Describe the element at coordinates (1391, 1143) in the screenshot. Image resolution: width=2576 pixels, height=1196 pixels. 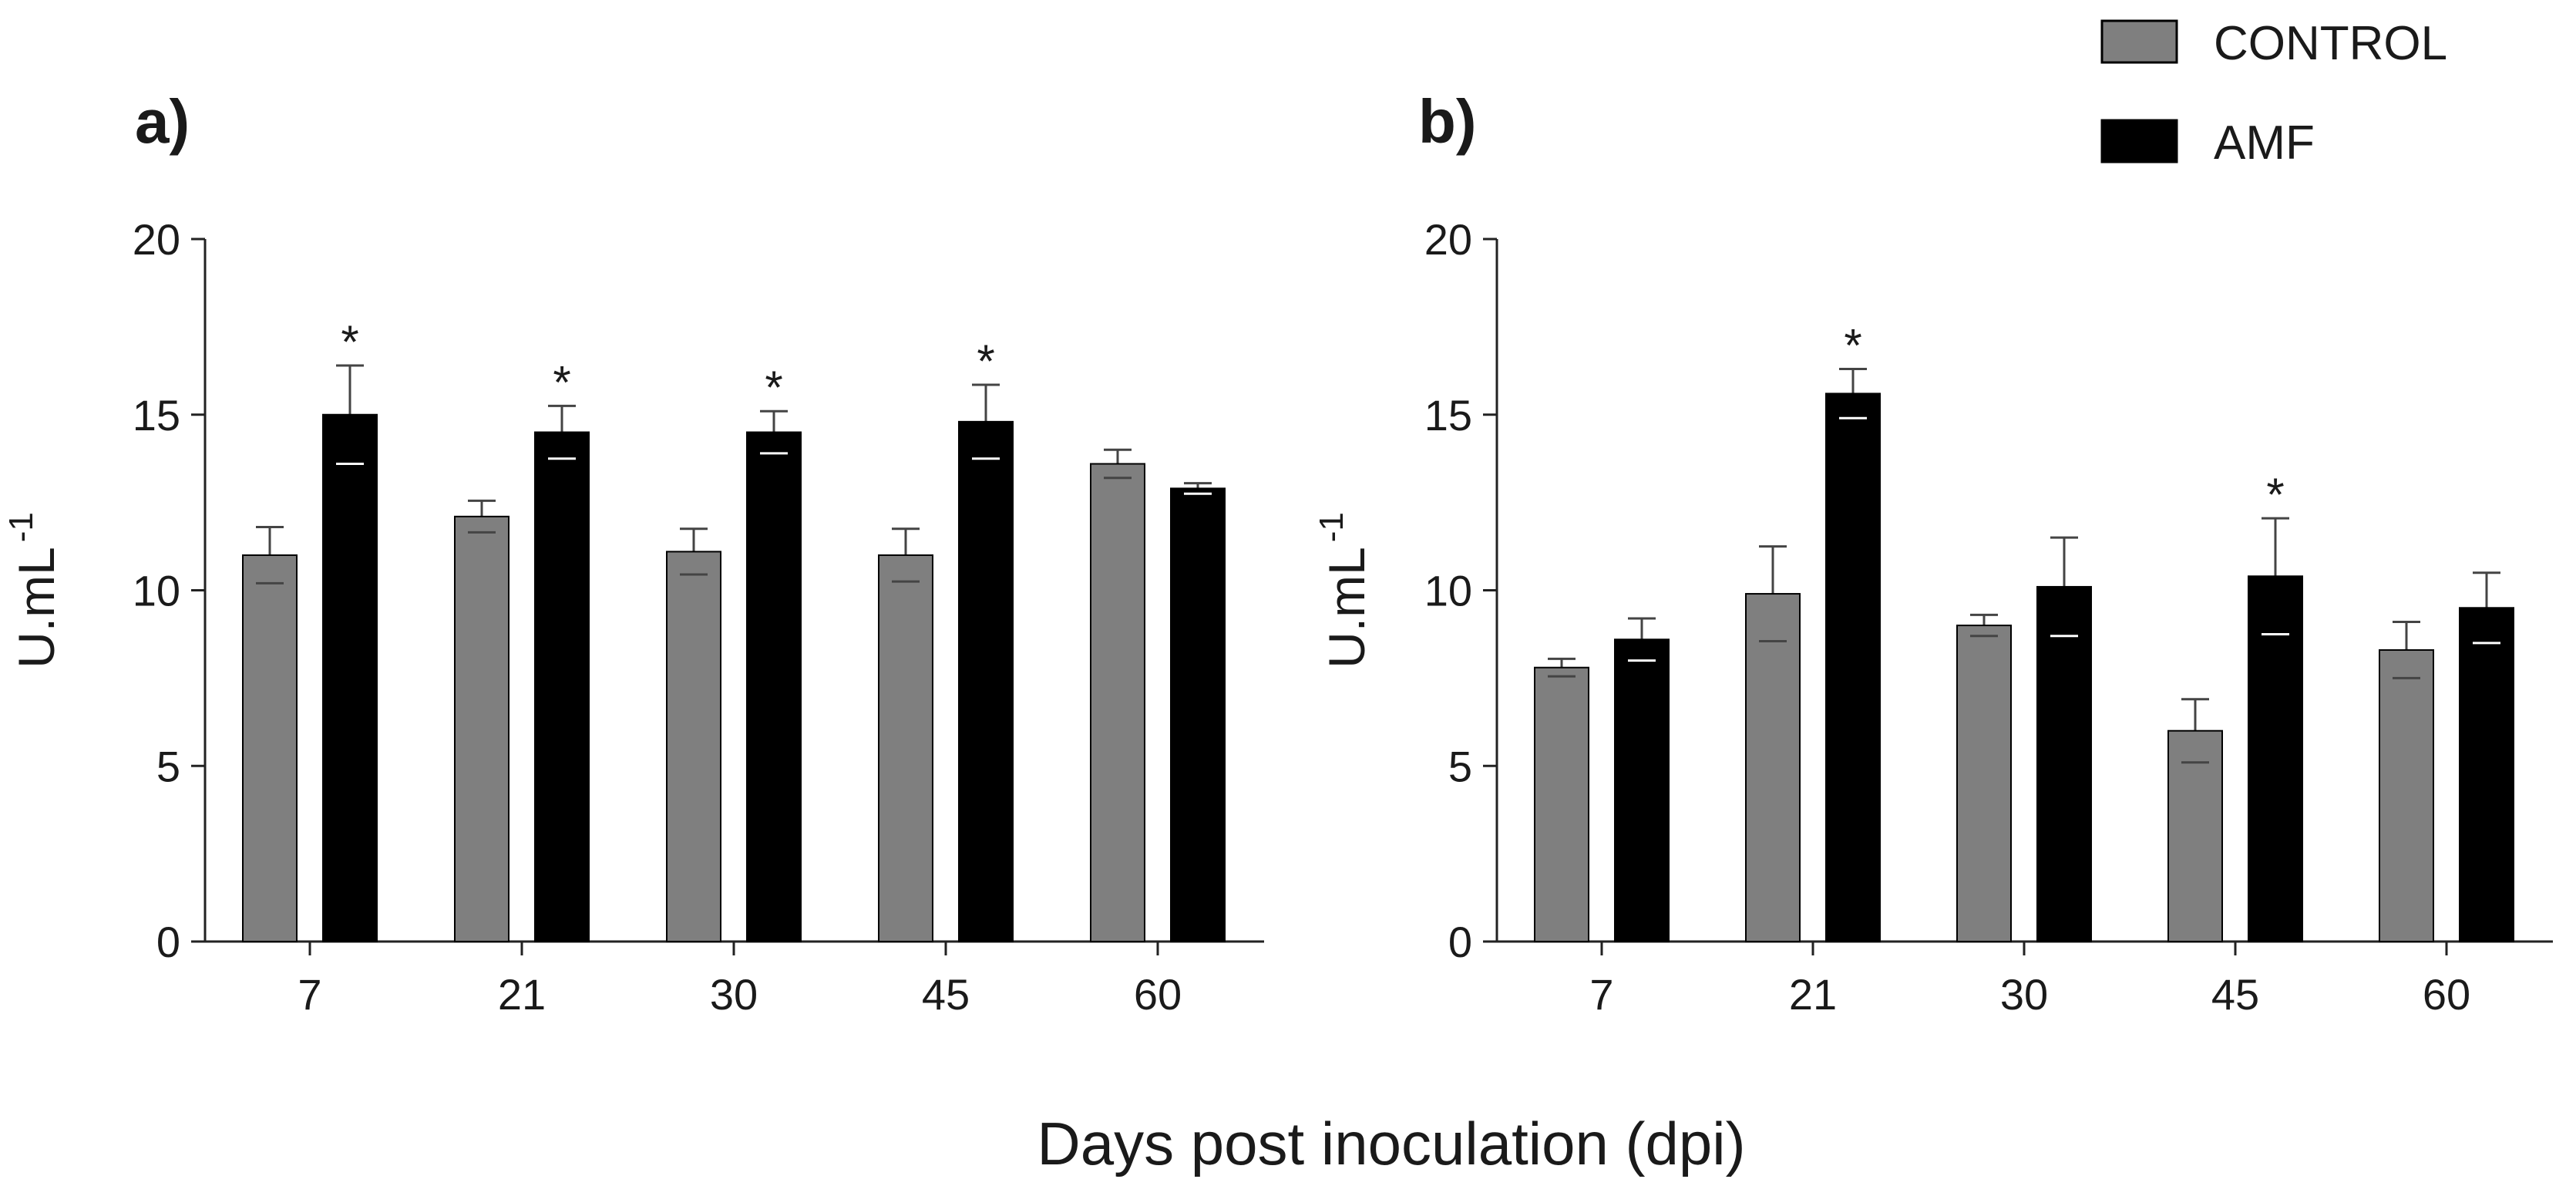
I see `x-axis-title: Days post inoculation (dpi)` at that location.